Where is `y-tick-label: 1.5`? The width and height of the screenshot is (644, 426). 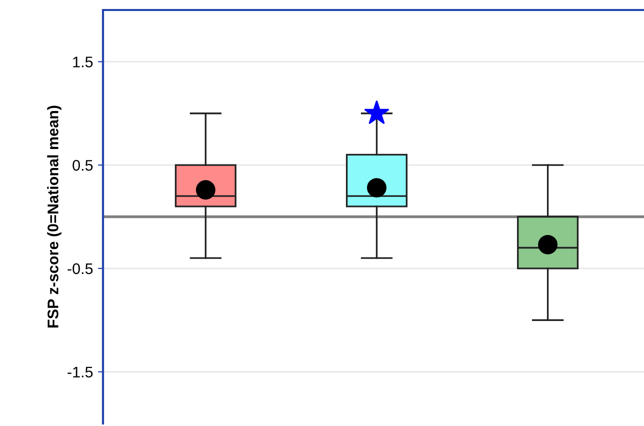
y-tick-label: 1.5 is located at coordinates (83, 62).